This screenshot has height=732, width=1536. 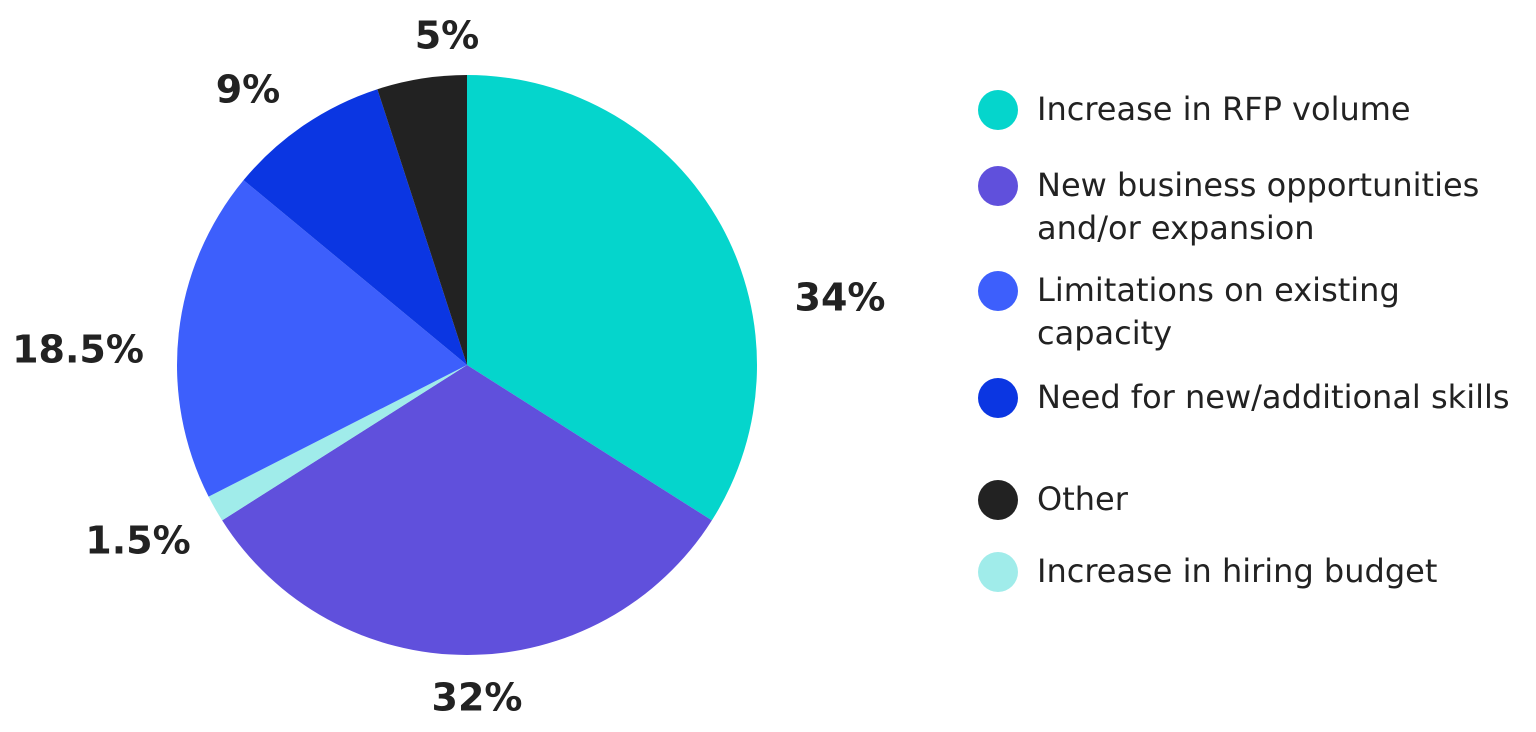 What do you see at coordinates (248, 90) in the screenshot?
I see `value-label: 9%` at bounding box center [248, 90].